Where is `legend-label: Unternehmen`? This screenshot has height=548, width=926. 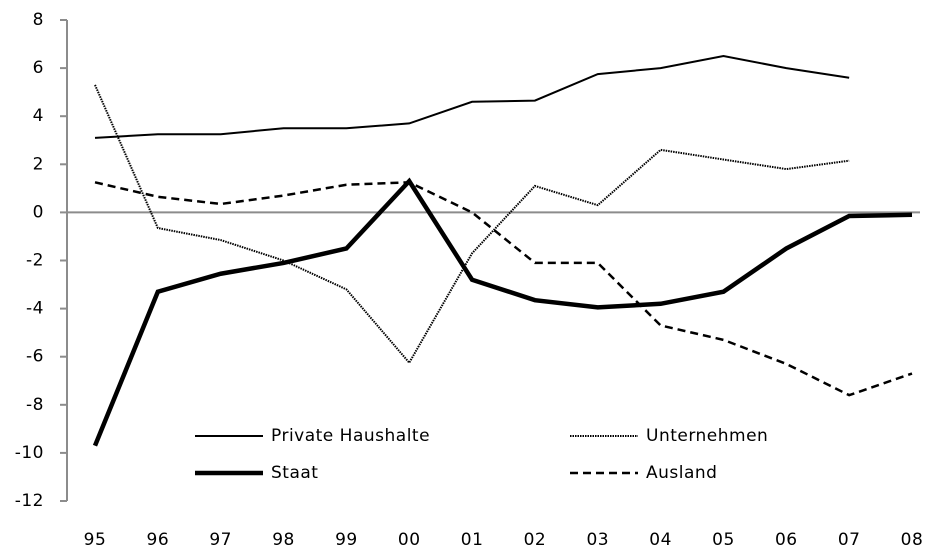 legend-label: Unternehmen is located at coordinates (707, 436).